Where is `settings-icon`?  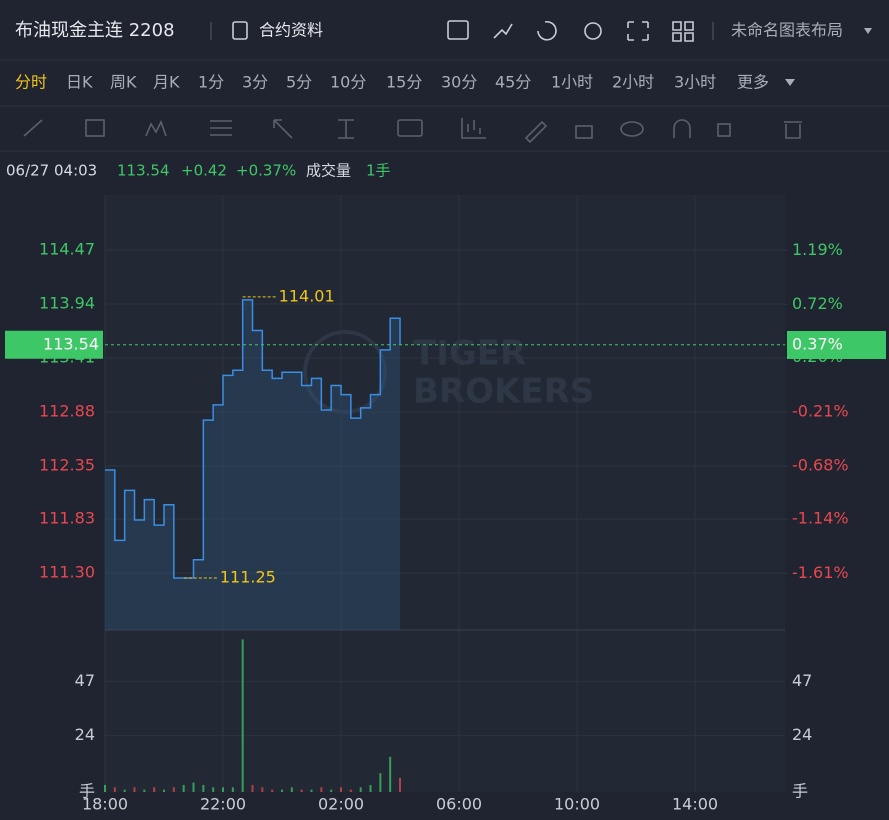
settings-icon is located at coordinates (593, 31).